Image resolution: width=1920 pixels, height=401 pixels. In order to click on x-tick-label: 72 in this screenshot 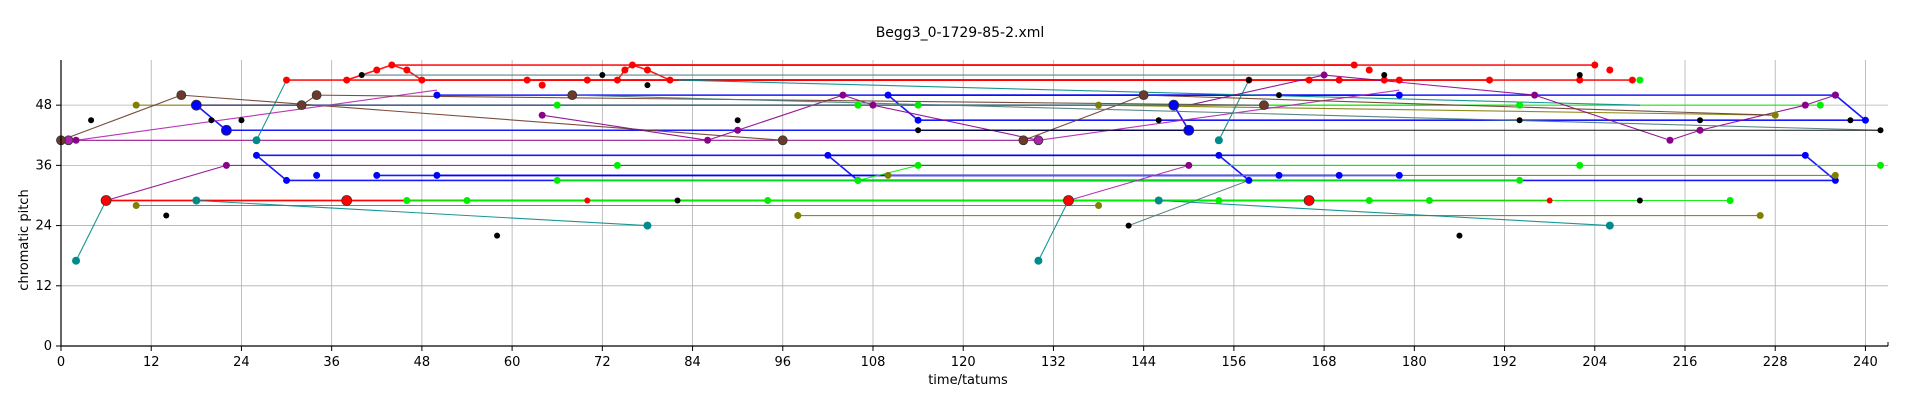, I will do `click(602, 362)`.